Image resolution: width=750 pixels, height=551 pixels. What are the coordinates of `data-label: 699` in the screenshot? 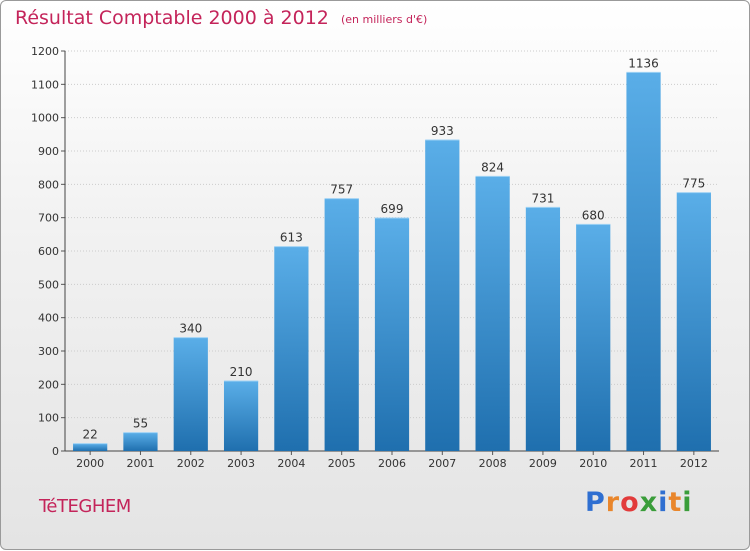 It's located at (392, 209).